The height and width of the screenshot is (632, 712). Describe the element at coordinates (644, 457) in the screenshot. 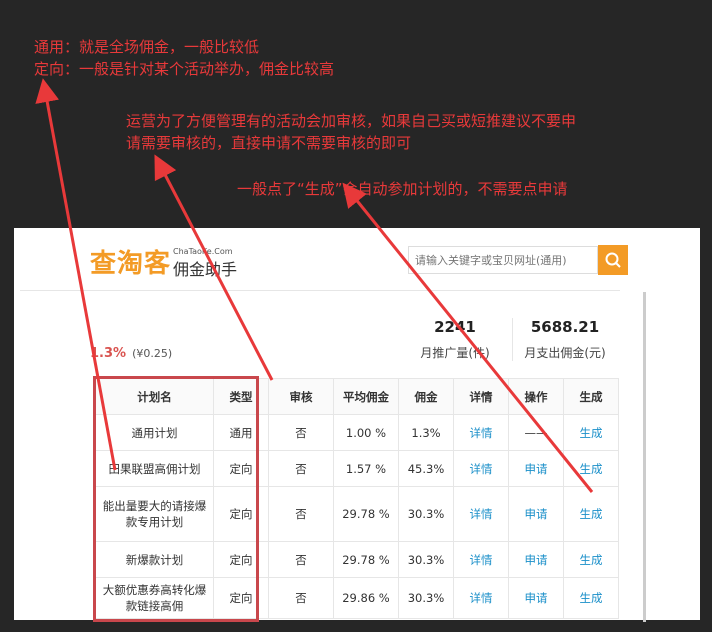

I see `scrollbar` at that location.